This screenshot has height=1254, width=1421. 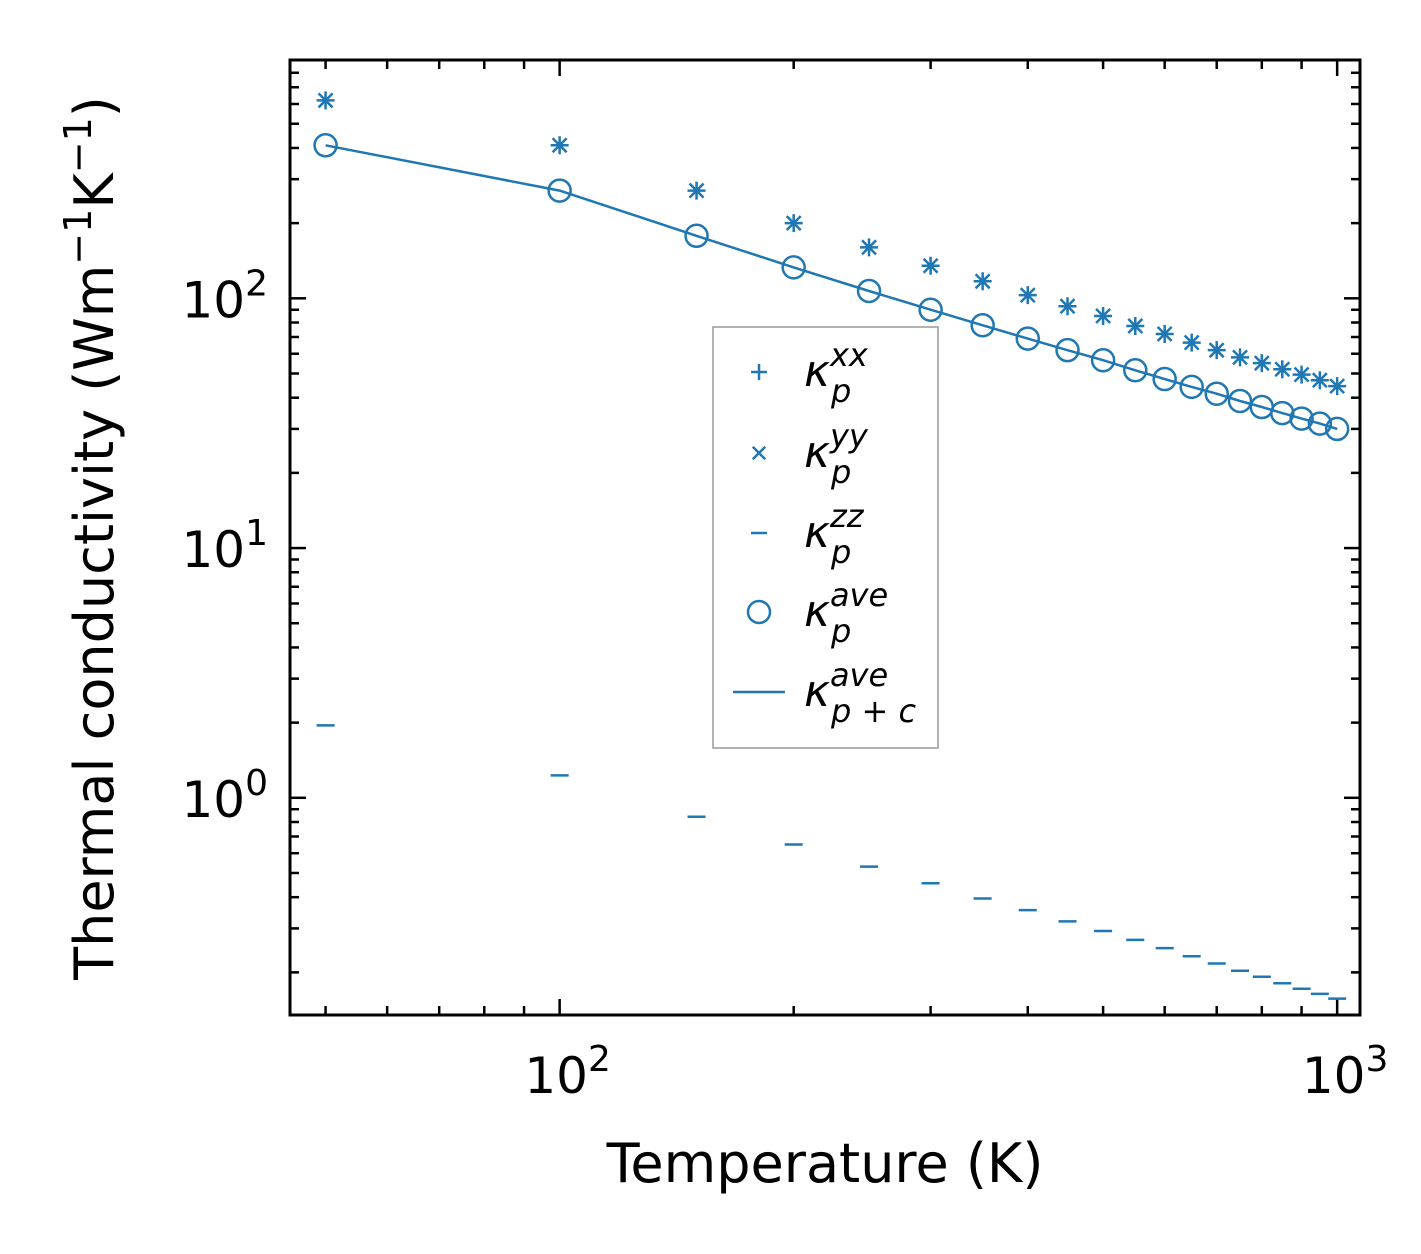 What do you see at coordinates (834, 534) in the screenshot?
I see `legend-label: κzz p` at bounding box center [834, 534].